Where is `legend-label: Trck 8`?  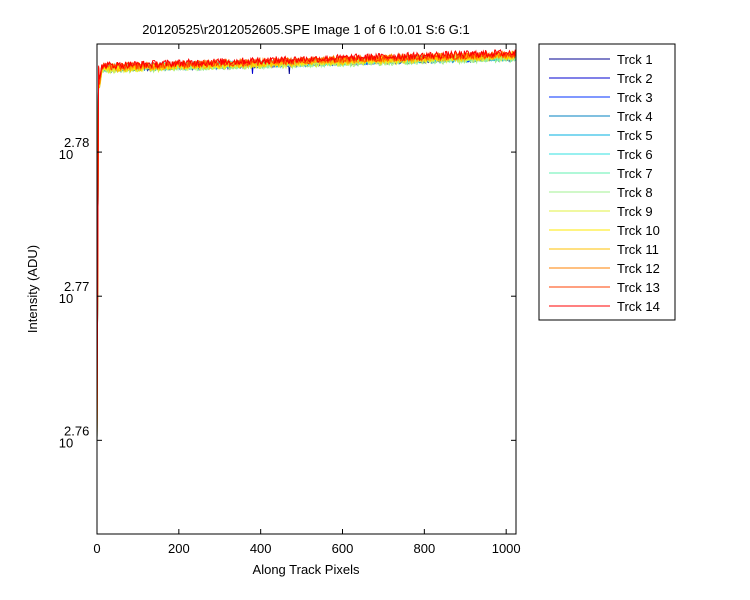
legend-label: Trck 8 is located at coordinates (635, 192).